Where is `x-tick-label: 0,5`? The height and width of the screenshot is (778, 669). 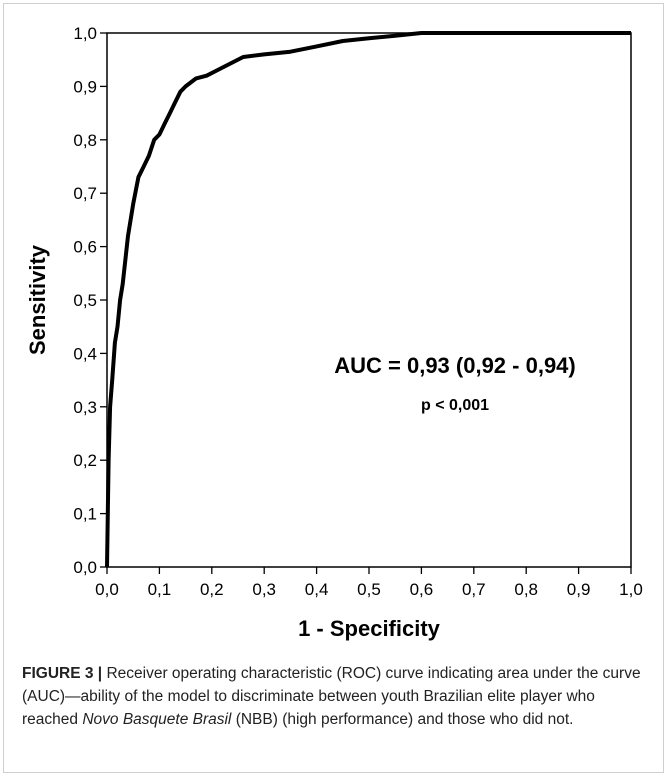
x-tick-label: 0,5 is located at coordinates (369, 589).